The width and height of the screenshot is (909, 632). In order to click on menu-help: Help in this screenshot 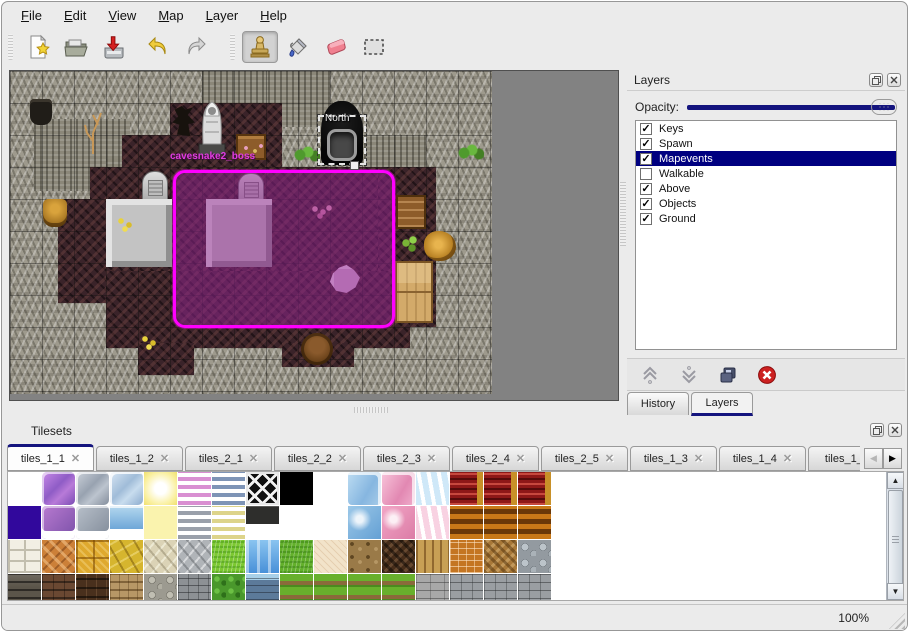, I will do `click(273, 15)`.